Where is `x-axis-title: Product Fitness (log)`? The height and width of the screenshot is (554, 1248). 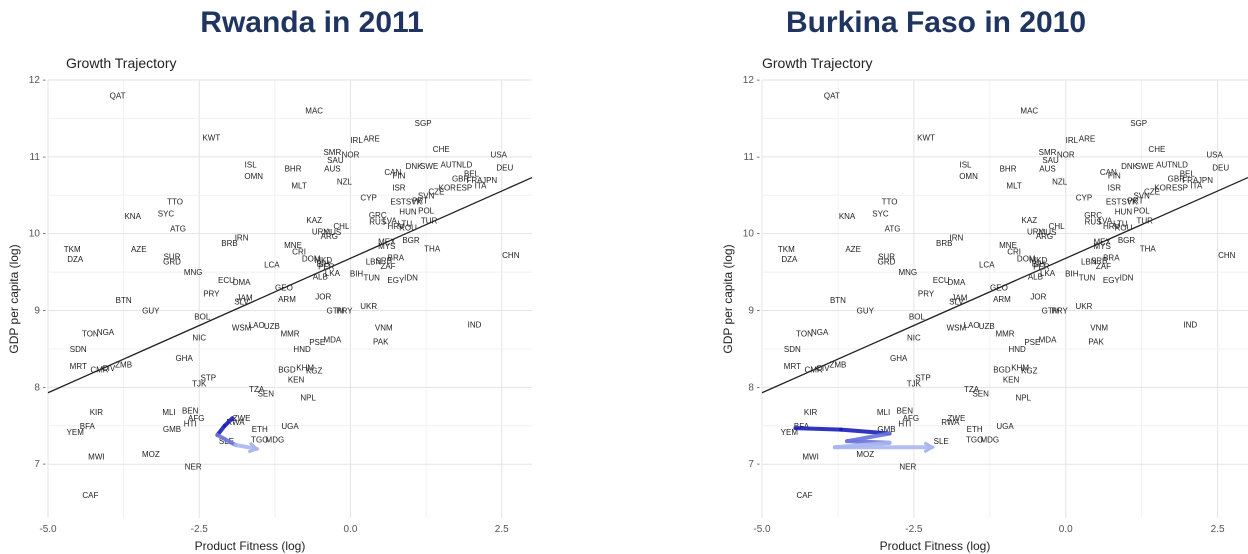 x-axis-title: Product Fitness (log) is located at coordinates (250, 546).